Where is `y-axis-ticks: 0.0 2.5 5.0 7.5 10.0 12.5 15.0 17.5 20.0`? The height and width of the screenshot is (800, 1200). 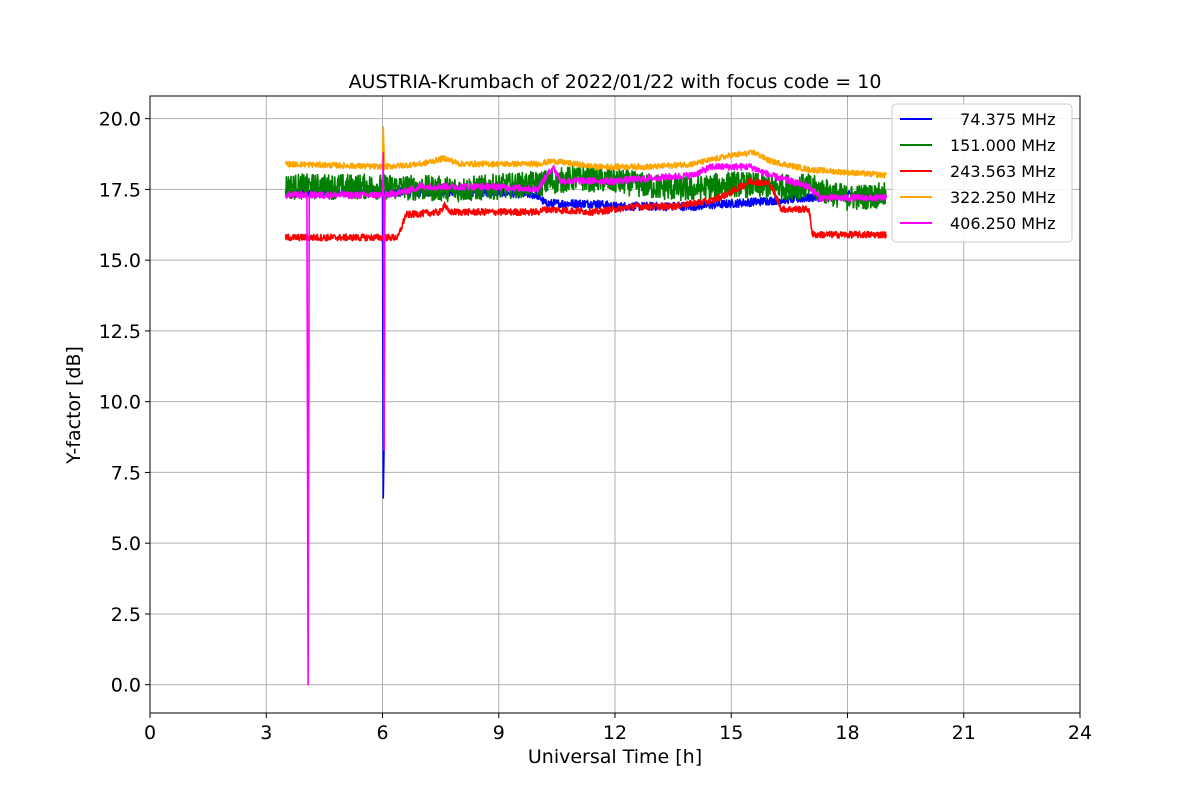
y-axis-ticks: 0.0 2.5 5.0 7.5 10.0 12.5 15.0 17.5 20.0 is located at coordinates (124, 403).